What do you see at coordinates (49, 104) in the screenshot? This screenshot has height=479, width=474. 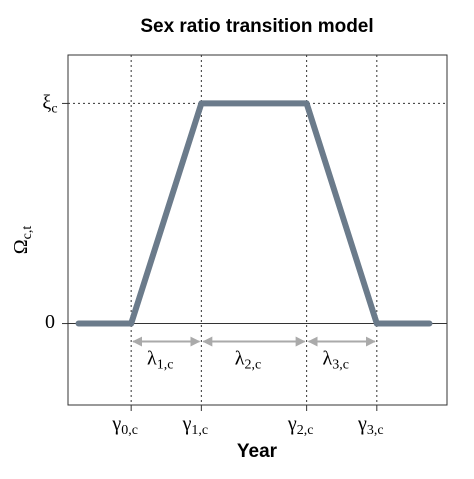 I see `y-tick-label: ξc` at bounding box center [49, 104].